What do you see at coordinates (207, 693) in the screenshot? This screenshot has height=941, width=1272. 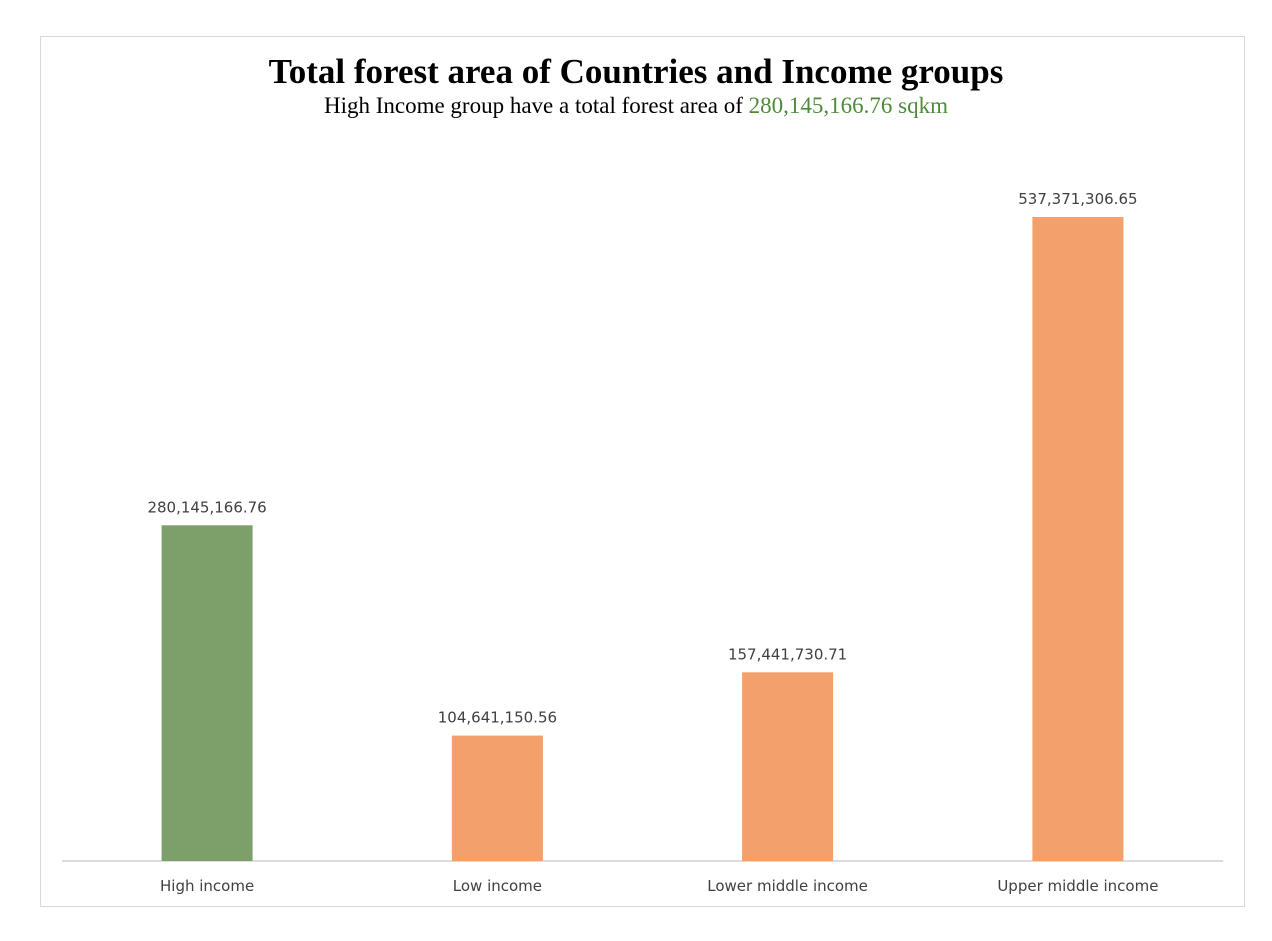 I see `bar-high-income` at bounding box center [207, 693].